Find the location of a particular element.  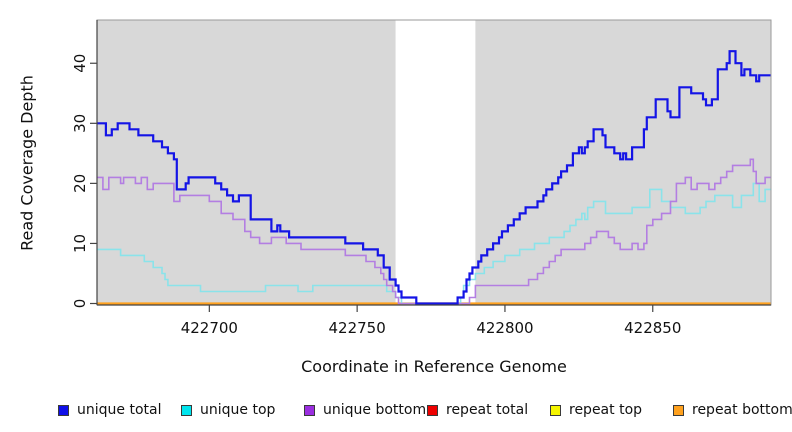

y-tick-label: 0 is located at coordinates (80, 304).